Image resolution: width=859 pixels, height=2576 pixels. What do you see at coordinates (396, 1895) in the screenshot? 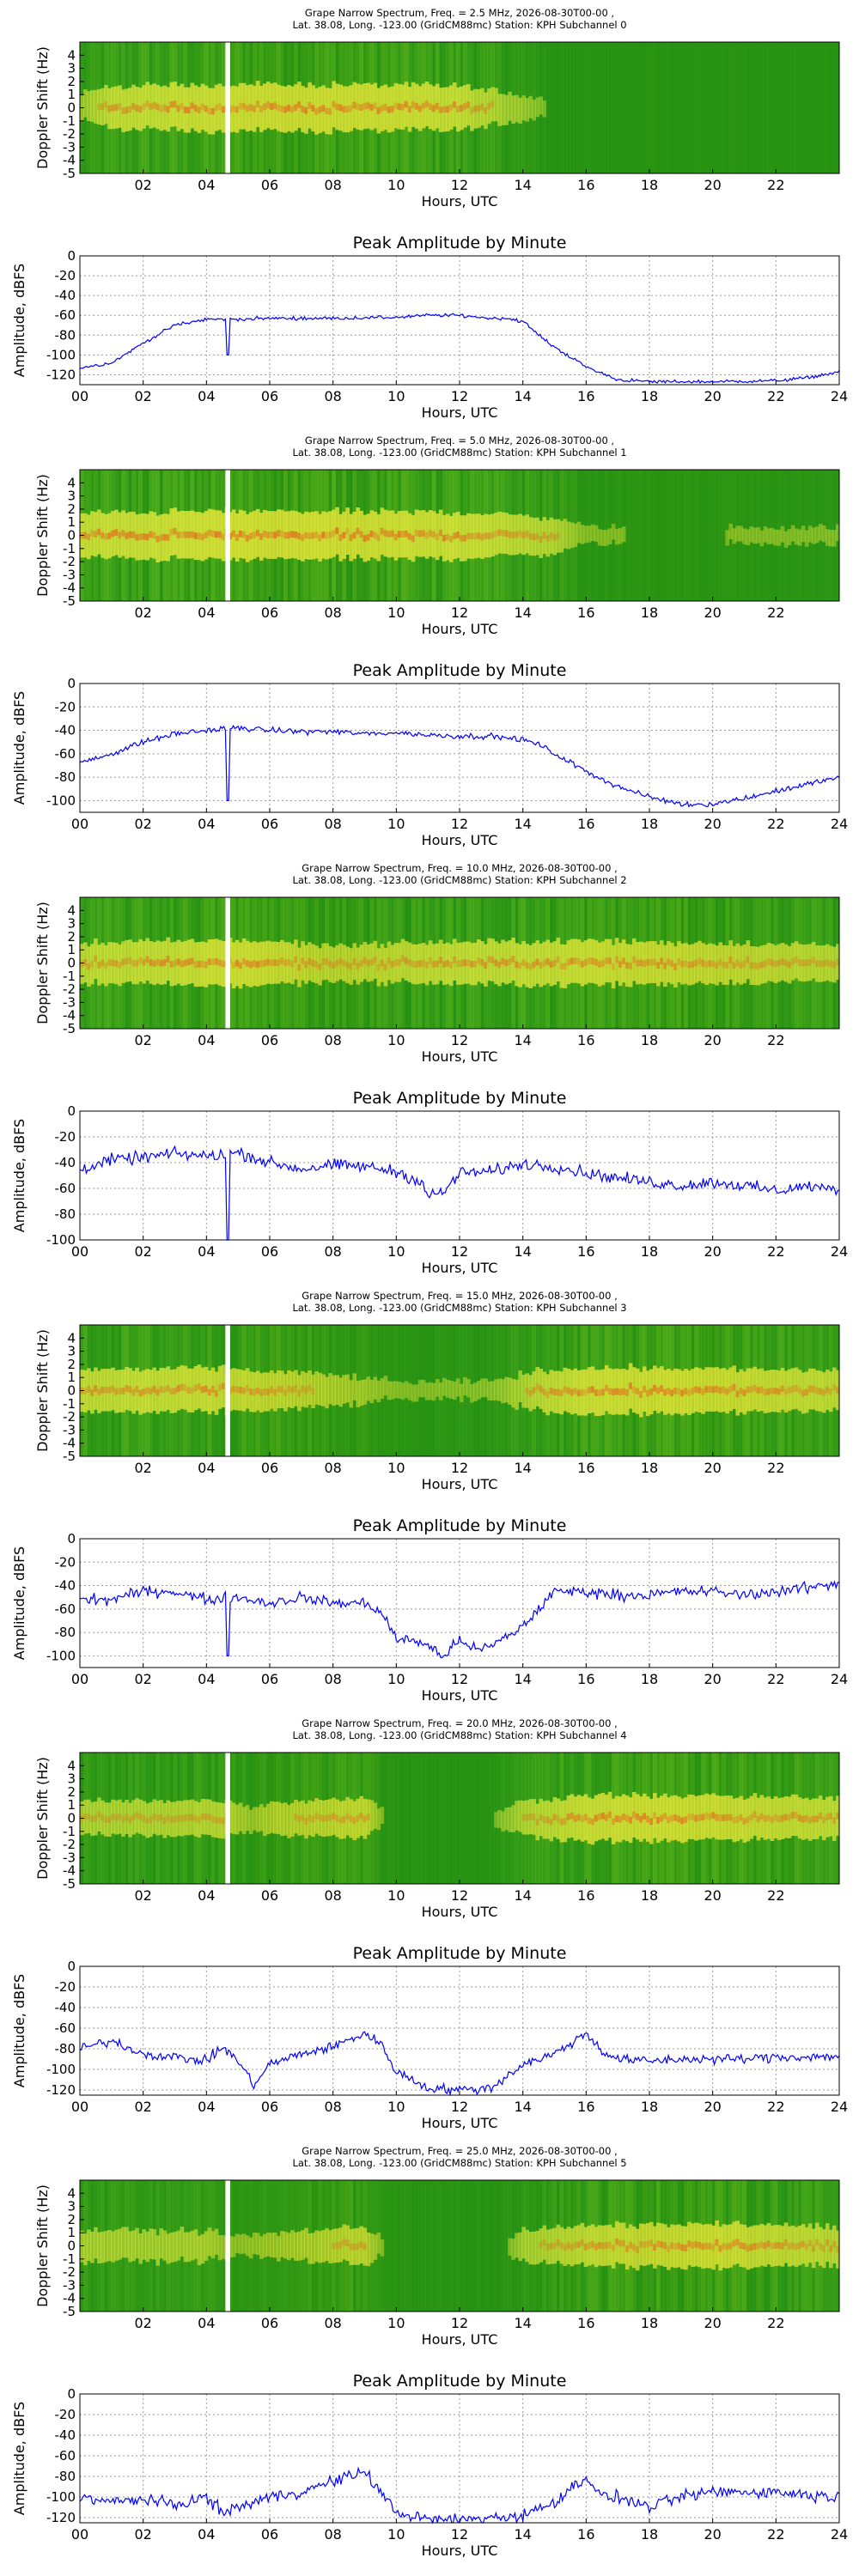
I see `spectrogram-x-tick-label: 10` at bounding box center [396, 1895].